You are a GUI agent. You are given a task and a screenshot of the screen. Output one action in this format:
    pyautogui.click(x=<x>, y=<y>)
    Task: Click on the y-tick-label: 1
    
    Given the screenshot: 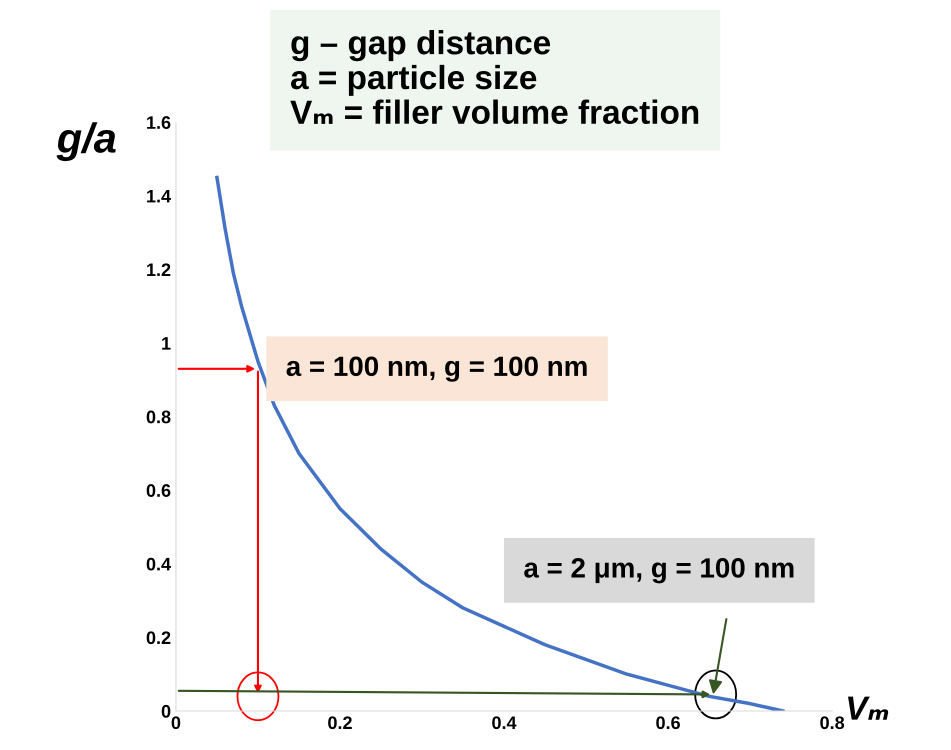 What is the action you would take?
    pyautogui.click(x=166, y=343)
    